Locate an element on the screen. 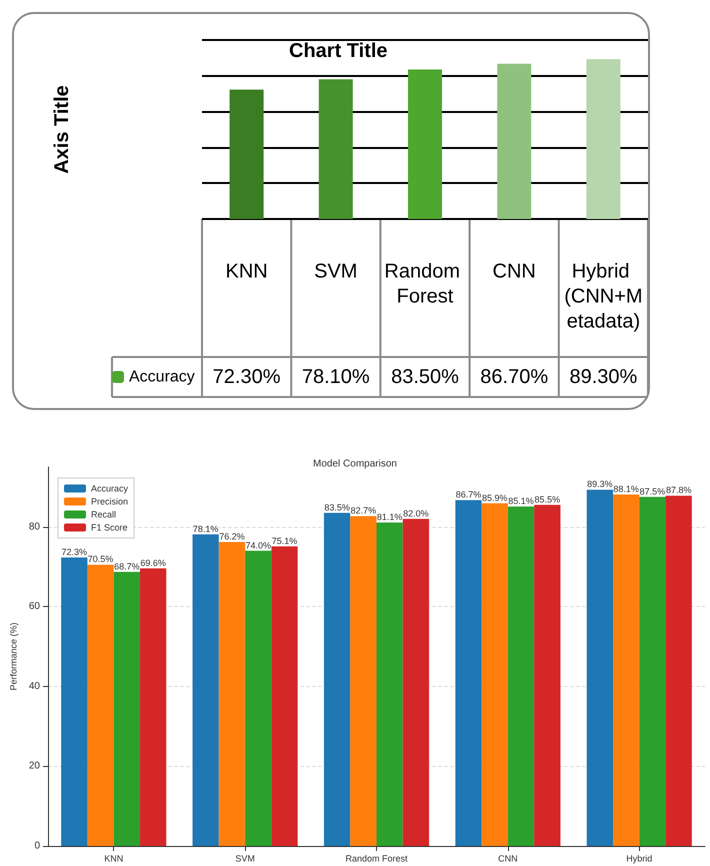  y-axis-title: Axis Title is located at coordinates (62, 129).